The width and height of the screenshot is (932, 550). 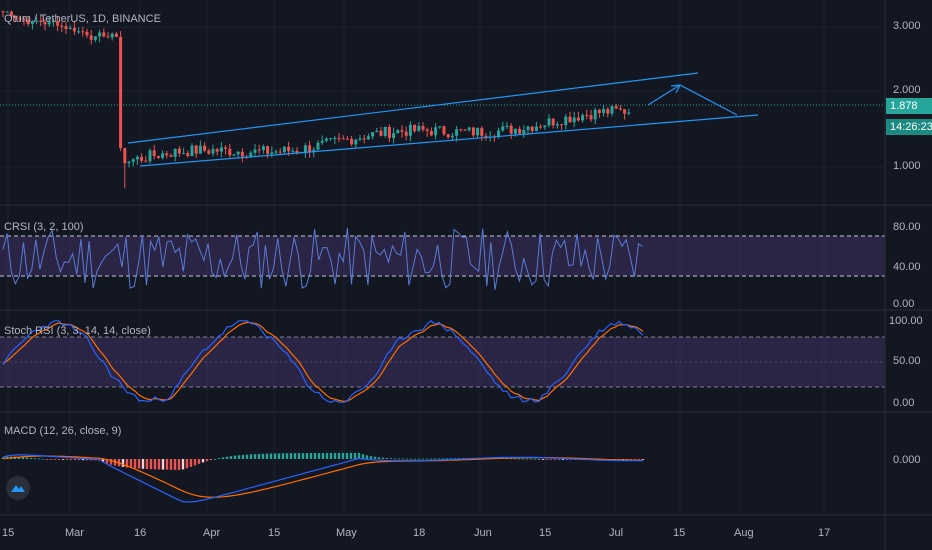 I want to click on tradingview-logo-icon, so click(x=18, y=488).